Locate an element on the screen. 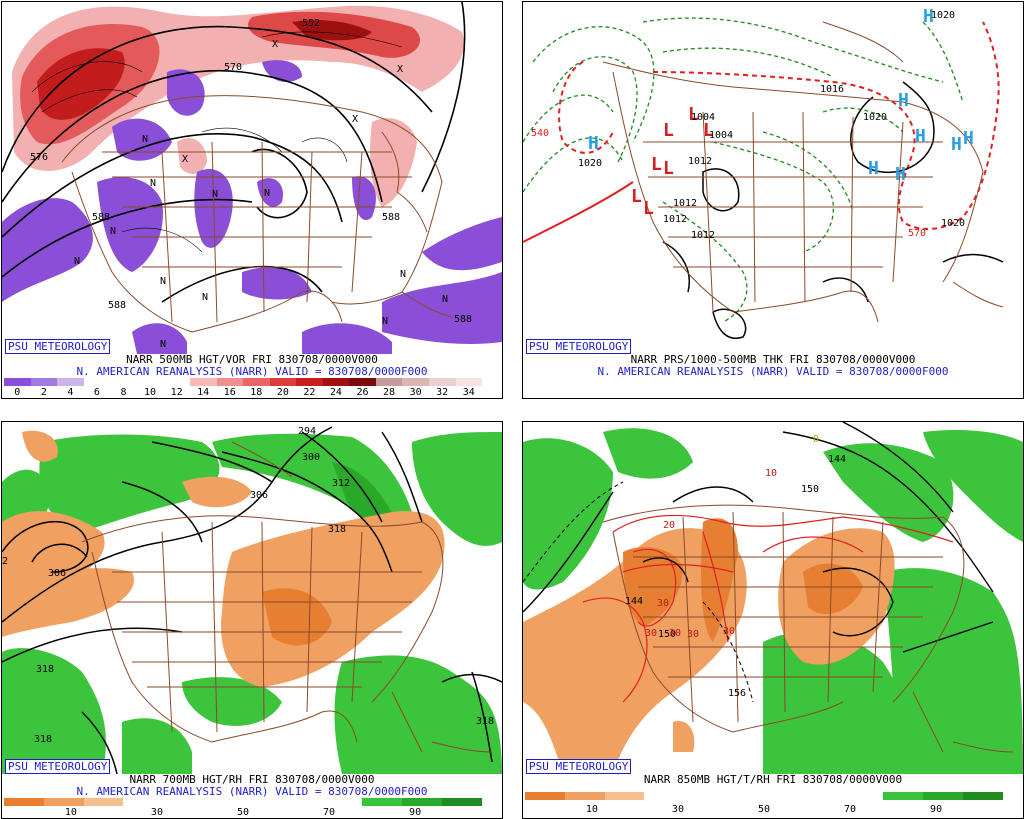 The image size is (1024, 819). temperature-contours is located at coordinates (768, 608).